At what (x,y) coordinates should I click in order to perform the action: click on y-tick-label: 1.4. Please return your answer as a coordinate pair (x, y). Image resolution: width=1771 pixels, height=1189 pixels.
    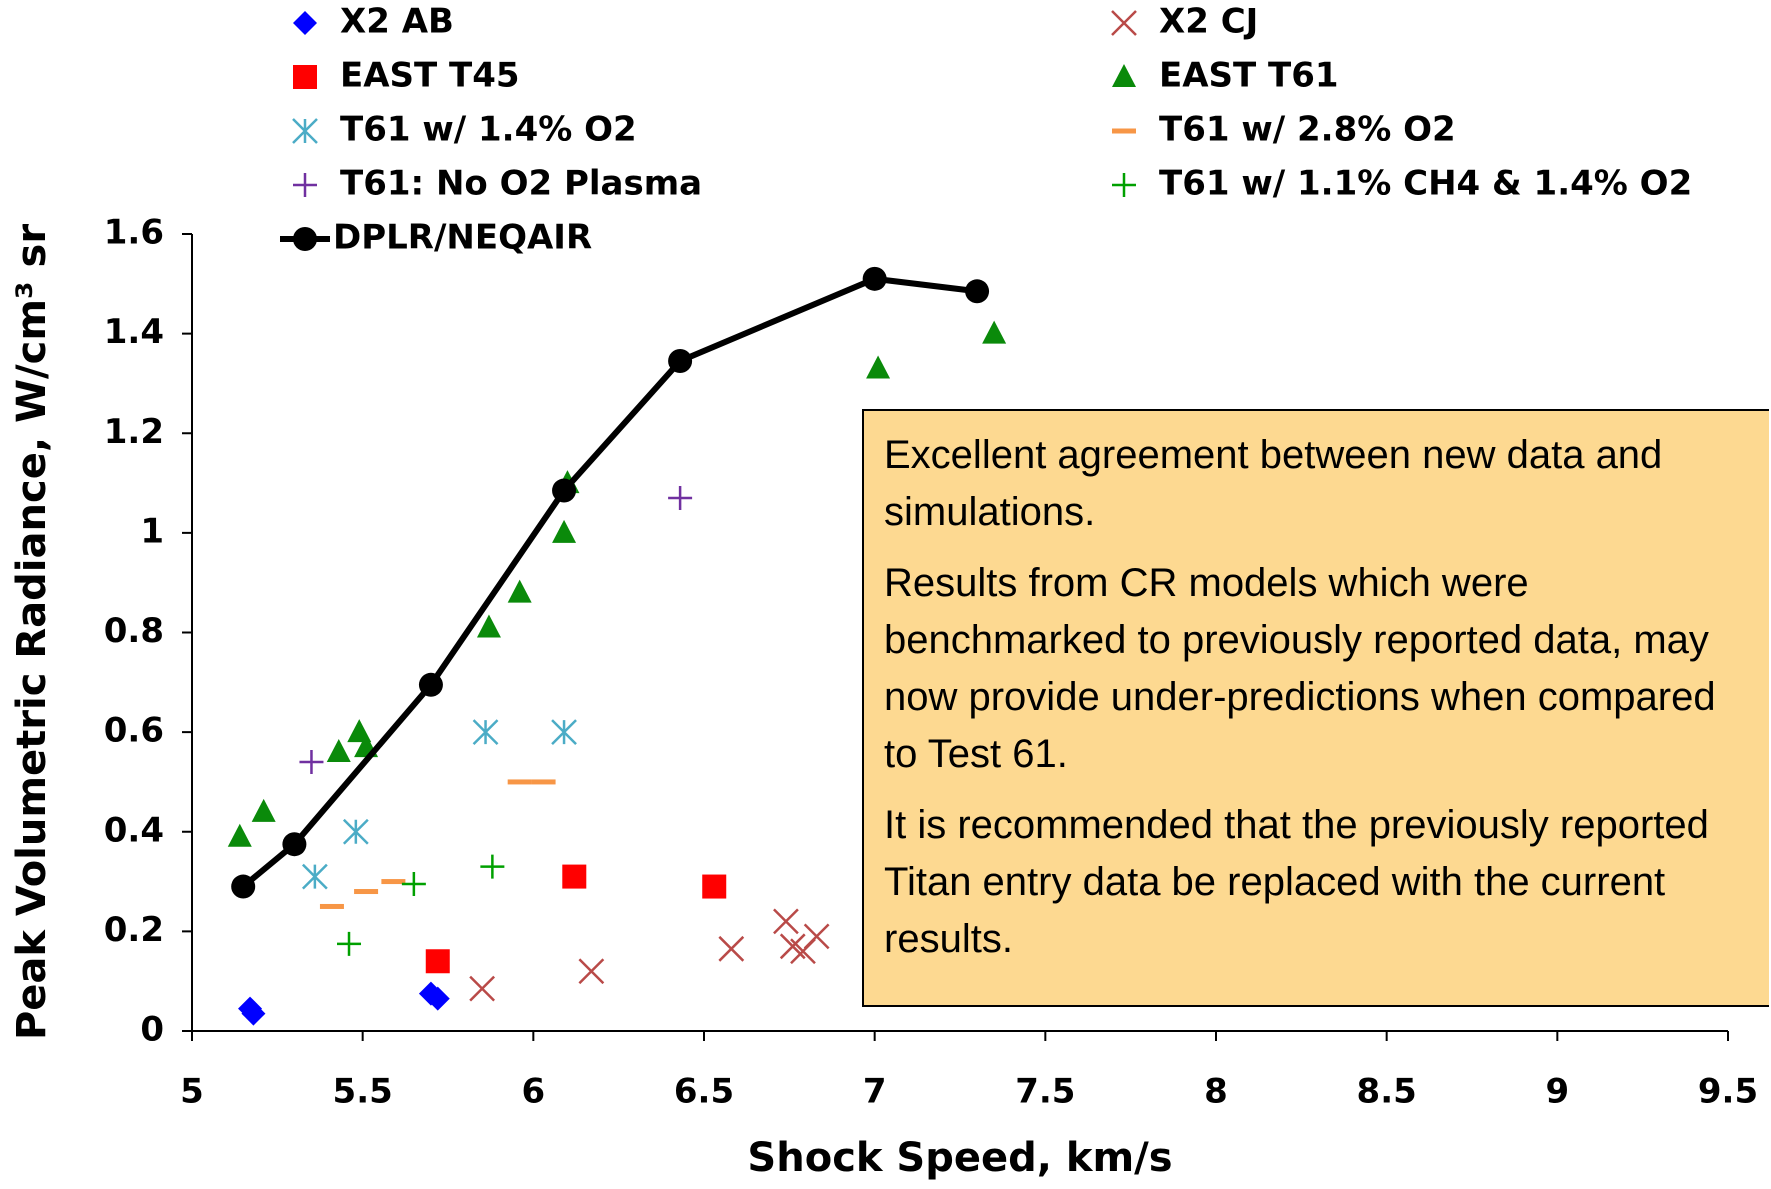
    Looking at the image, I should click on (134, 332).